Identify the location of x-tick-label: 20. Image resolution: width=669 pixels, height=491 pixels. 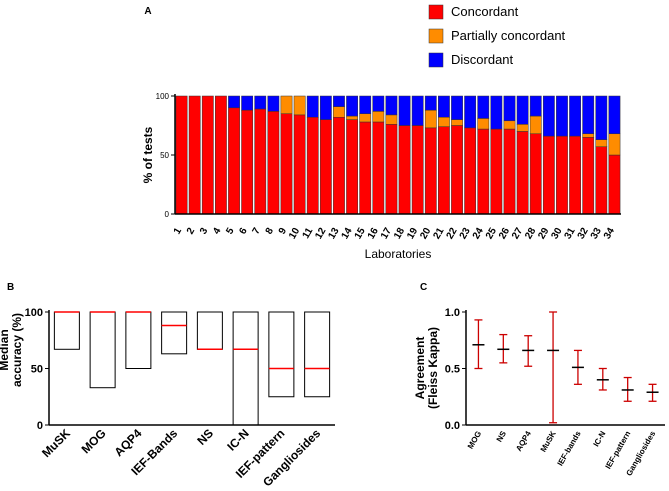
(425, 234).